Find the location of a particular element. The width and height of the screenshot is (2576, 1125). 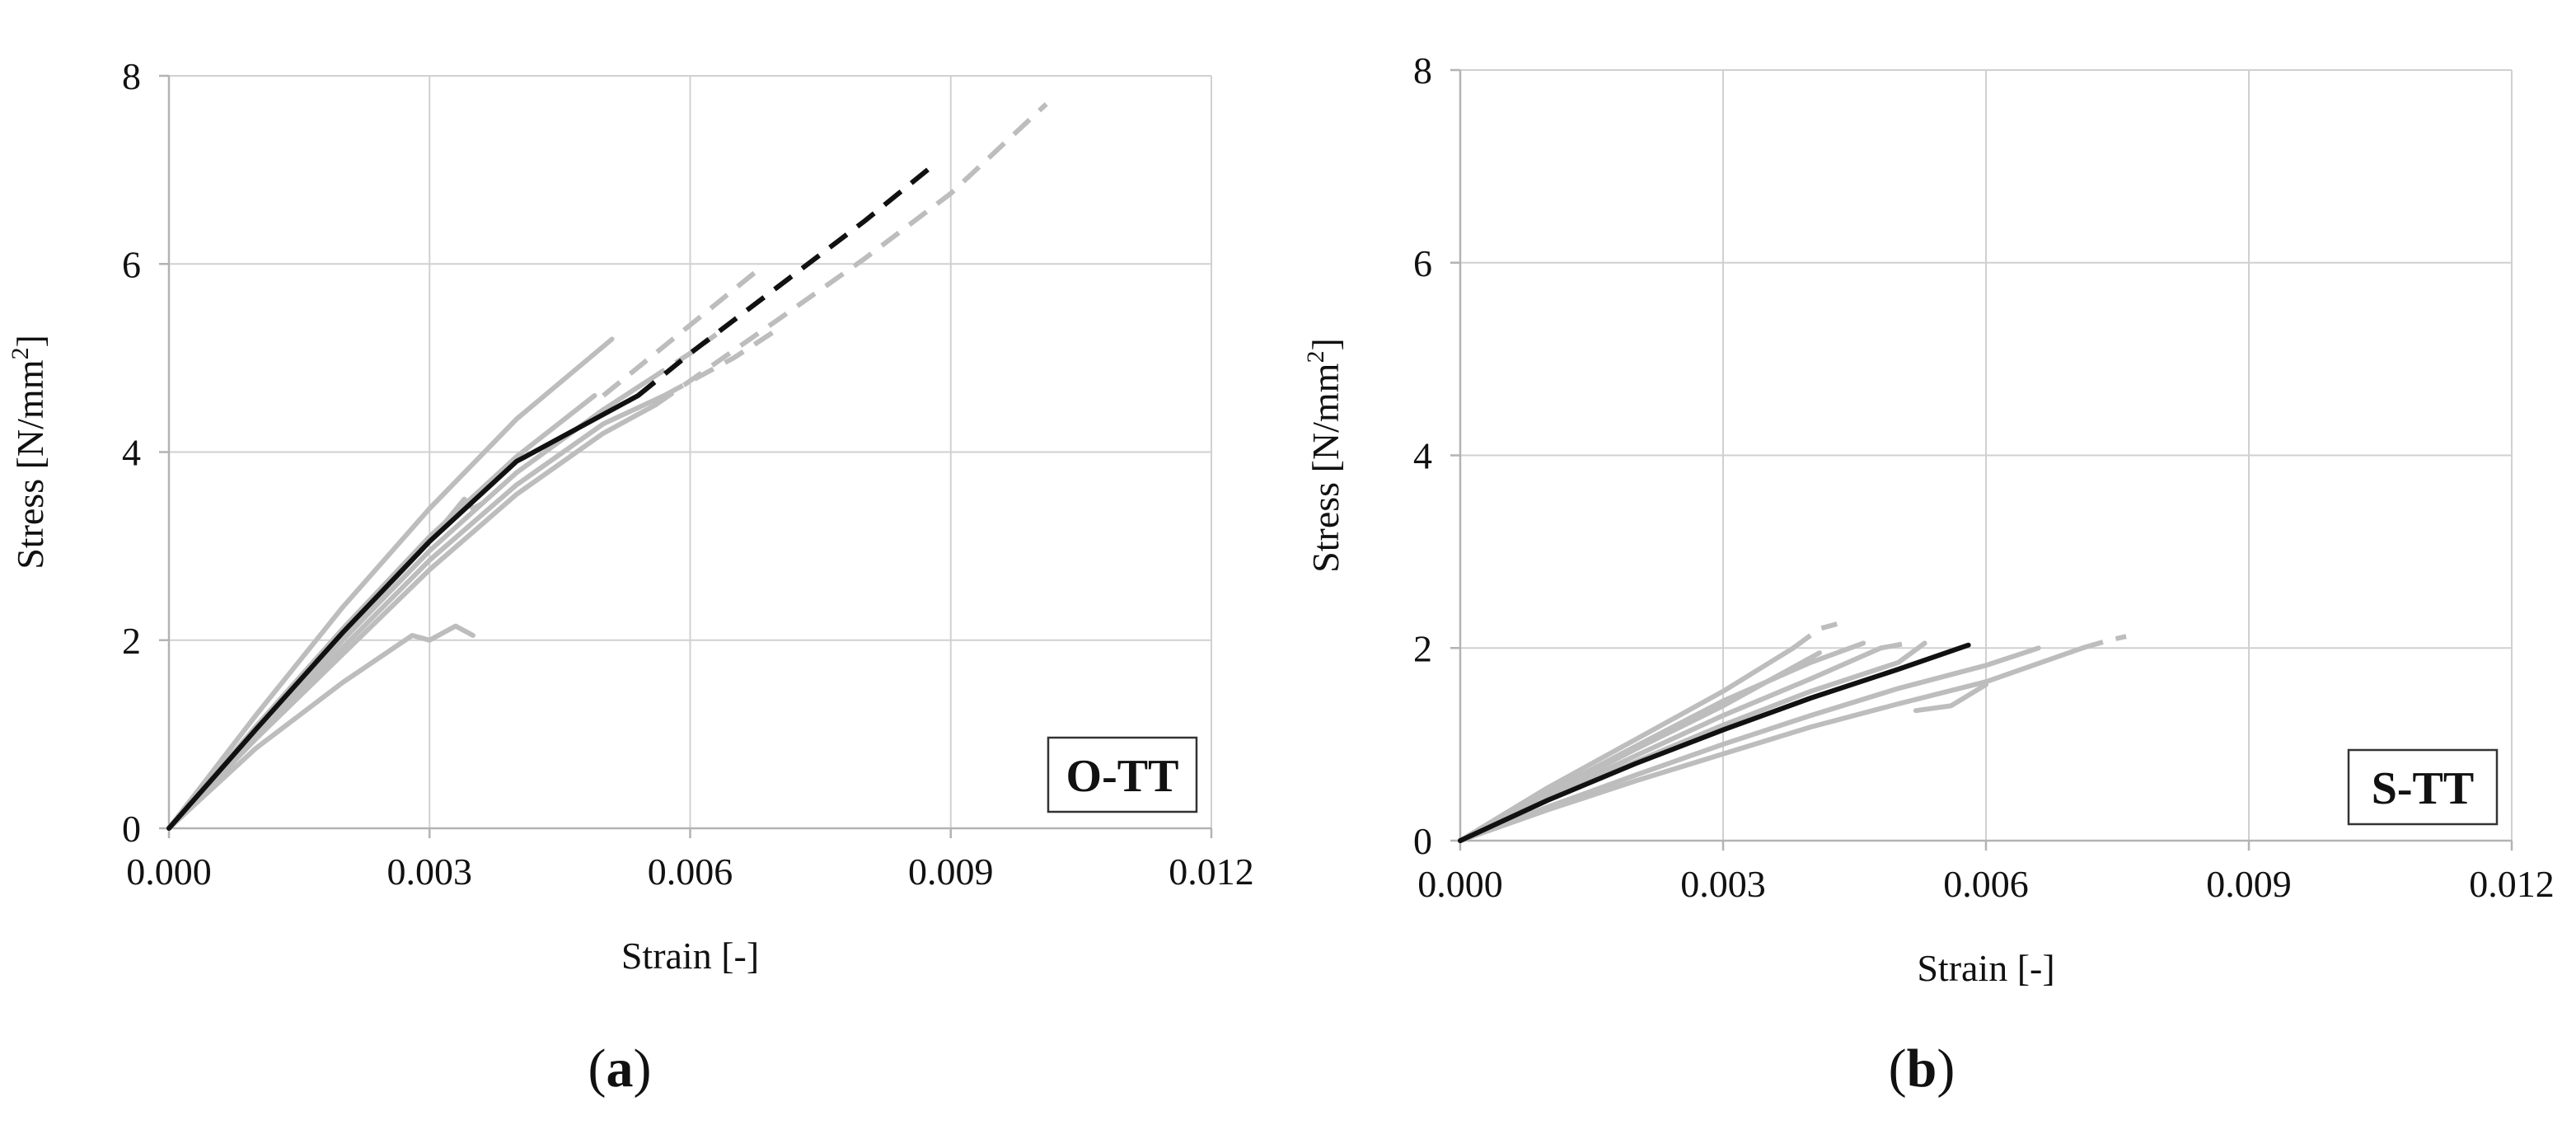

caption-b-letter: b is located at coordinates (1922, 1068).